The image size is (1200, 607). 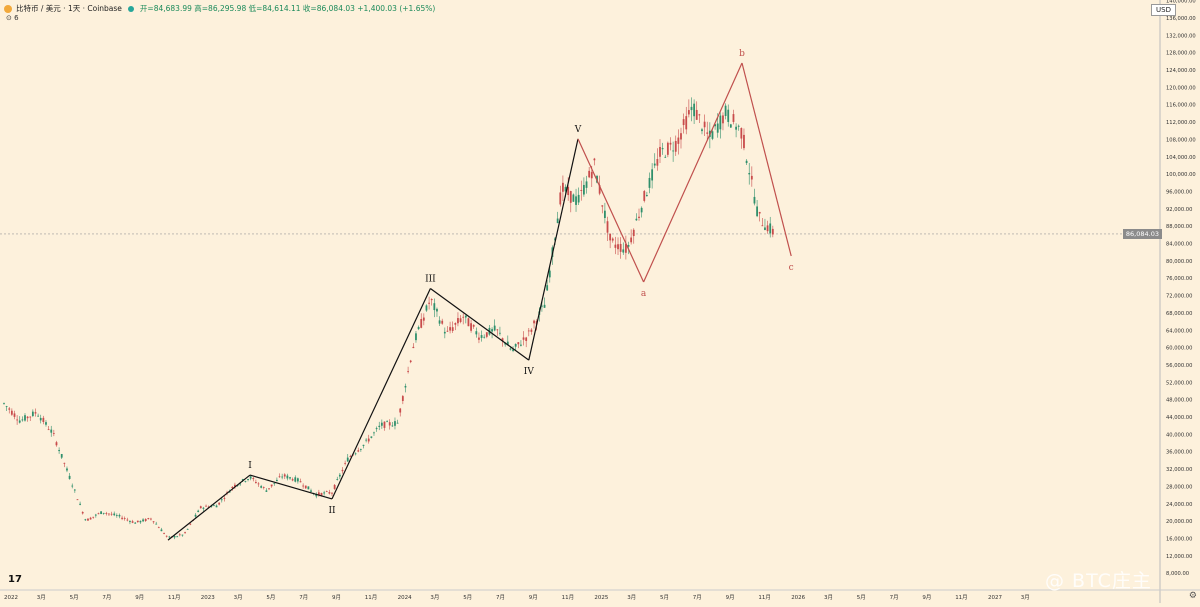 I want to click on x-axis-label: 3月, so click(x=434, y=597).